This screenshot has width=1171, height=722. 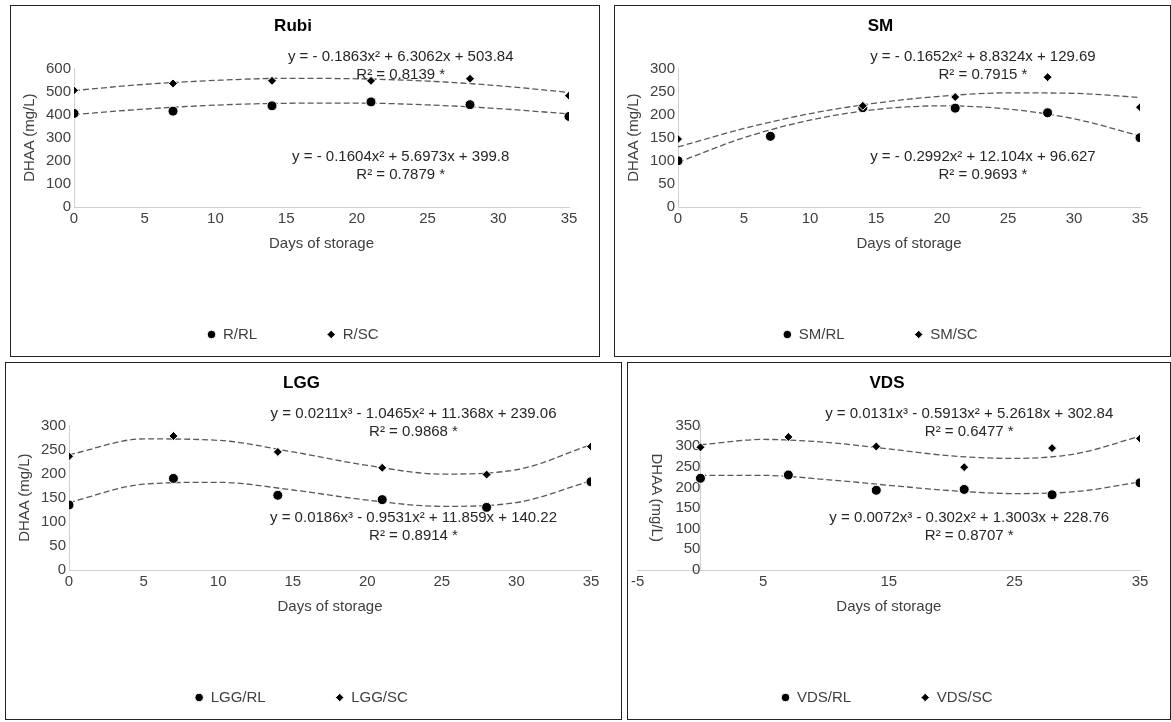 What do you see at coordinates (969, 535) in the screenshot?
I see `annotation: R² = 0.8707 *` at bounding box center [969, 535].